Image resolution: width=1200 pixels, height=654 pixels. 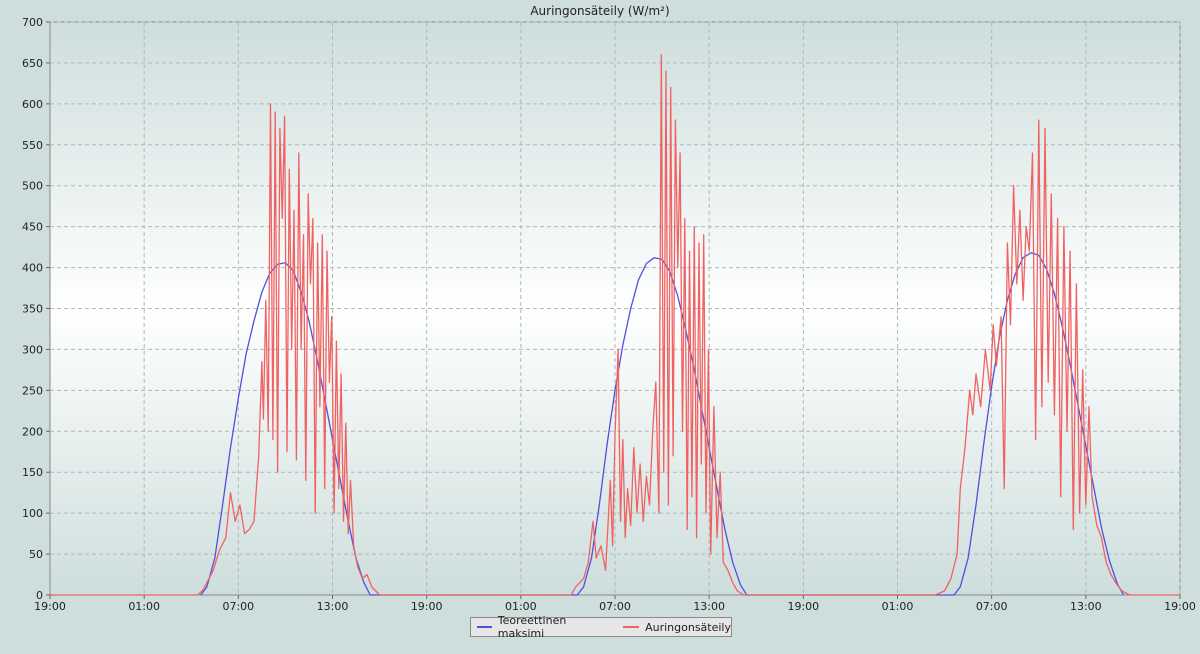 What do you see at coordinates (532, 627) in the screenshot?
I see `legend-label-theoretical: Teoreettinen maksimi` at bounding box center [532, 627].